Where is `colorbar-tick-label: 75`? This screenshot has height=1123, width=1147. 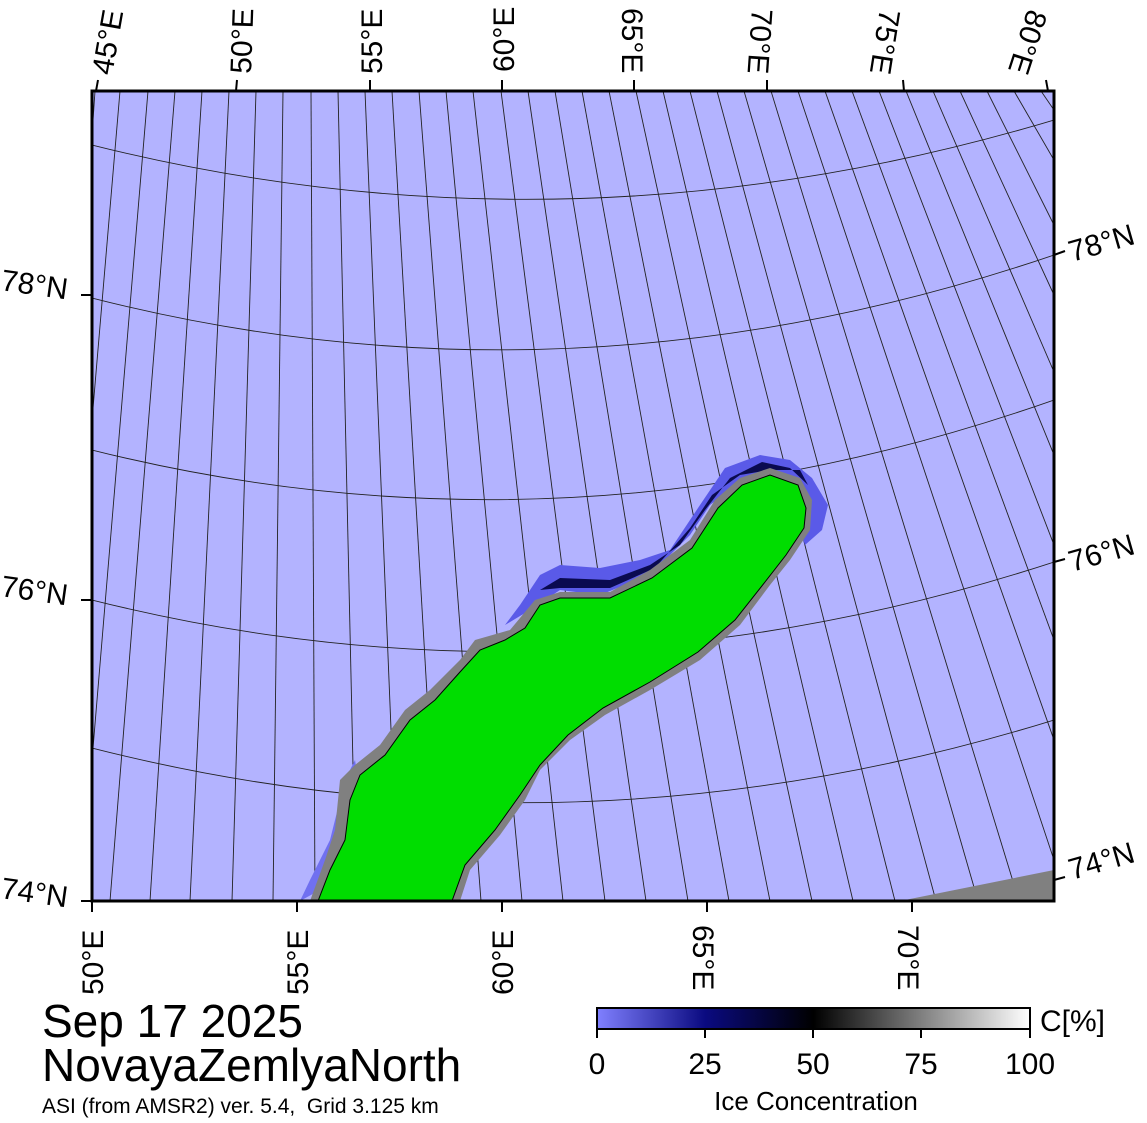
colorbar-tick-label: 75 is located at coordinates (920, 1064).